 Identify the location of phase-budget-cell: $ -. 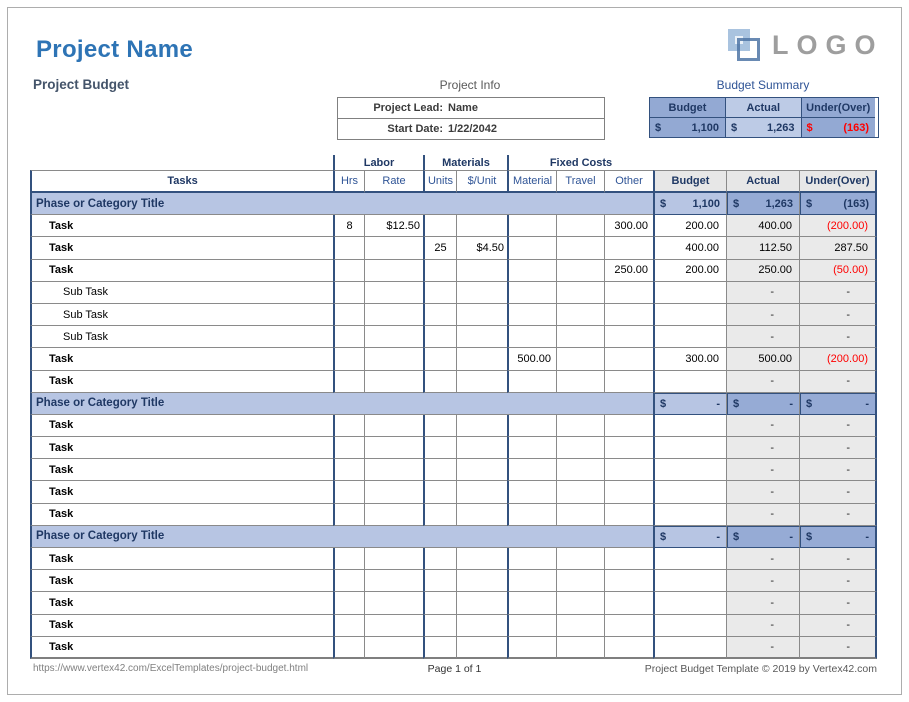
(690, 536).